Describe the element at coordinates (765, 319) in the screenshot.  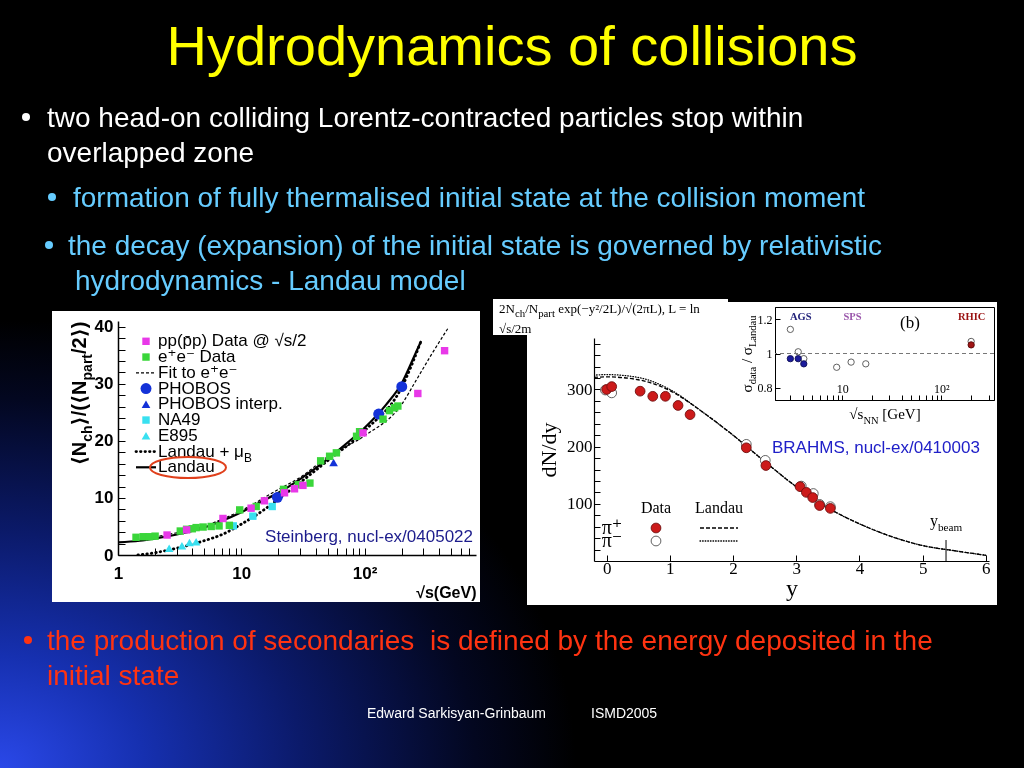
I see `y-tick-label: 1.2` at that location.